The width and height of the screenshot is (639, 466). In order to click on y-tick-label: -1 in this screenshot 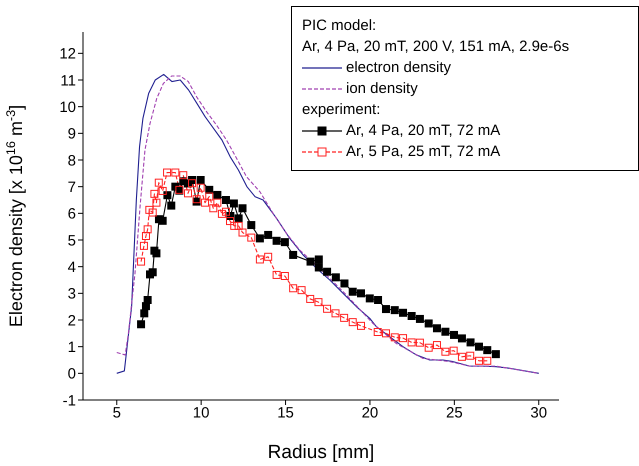, I will do `click(69, 401)`.